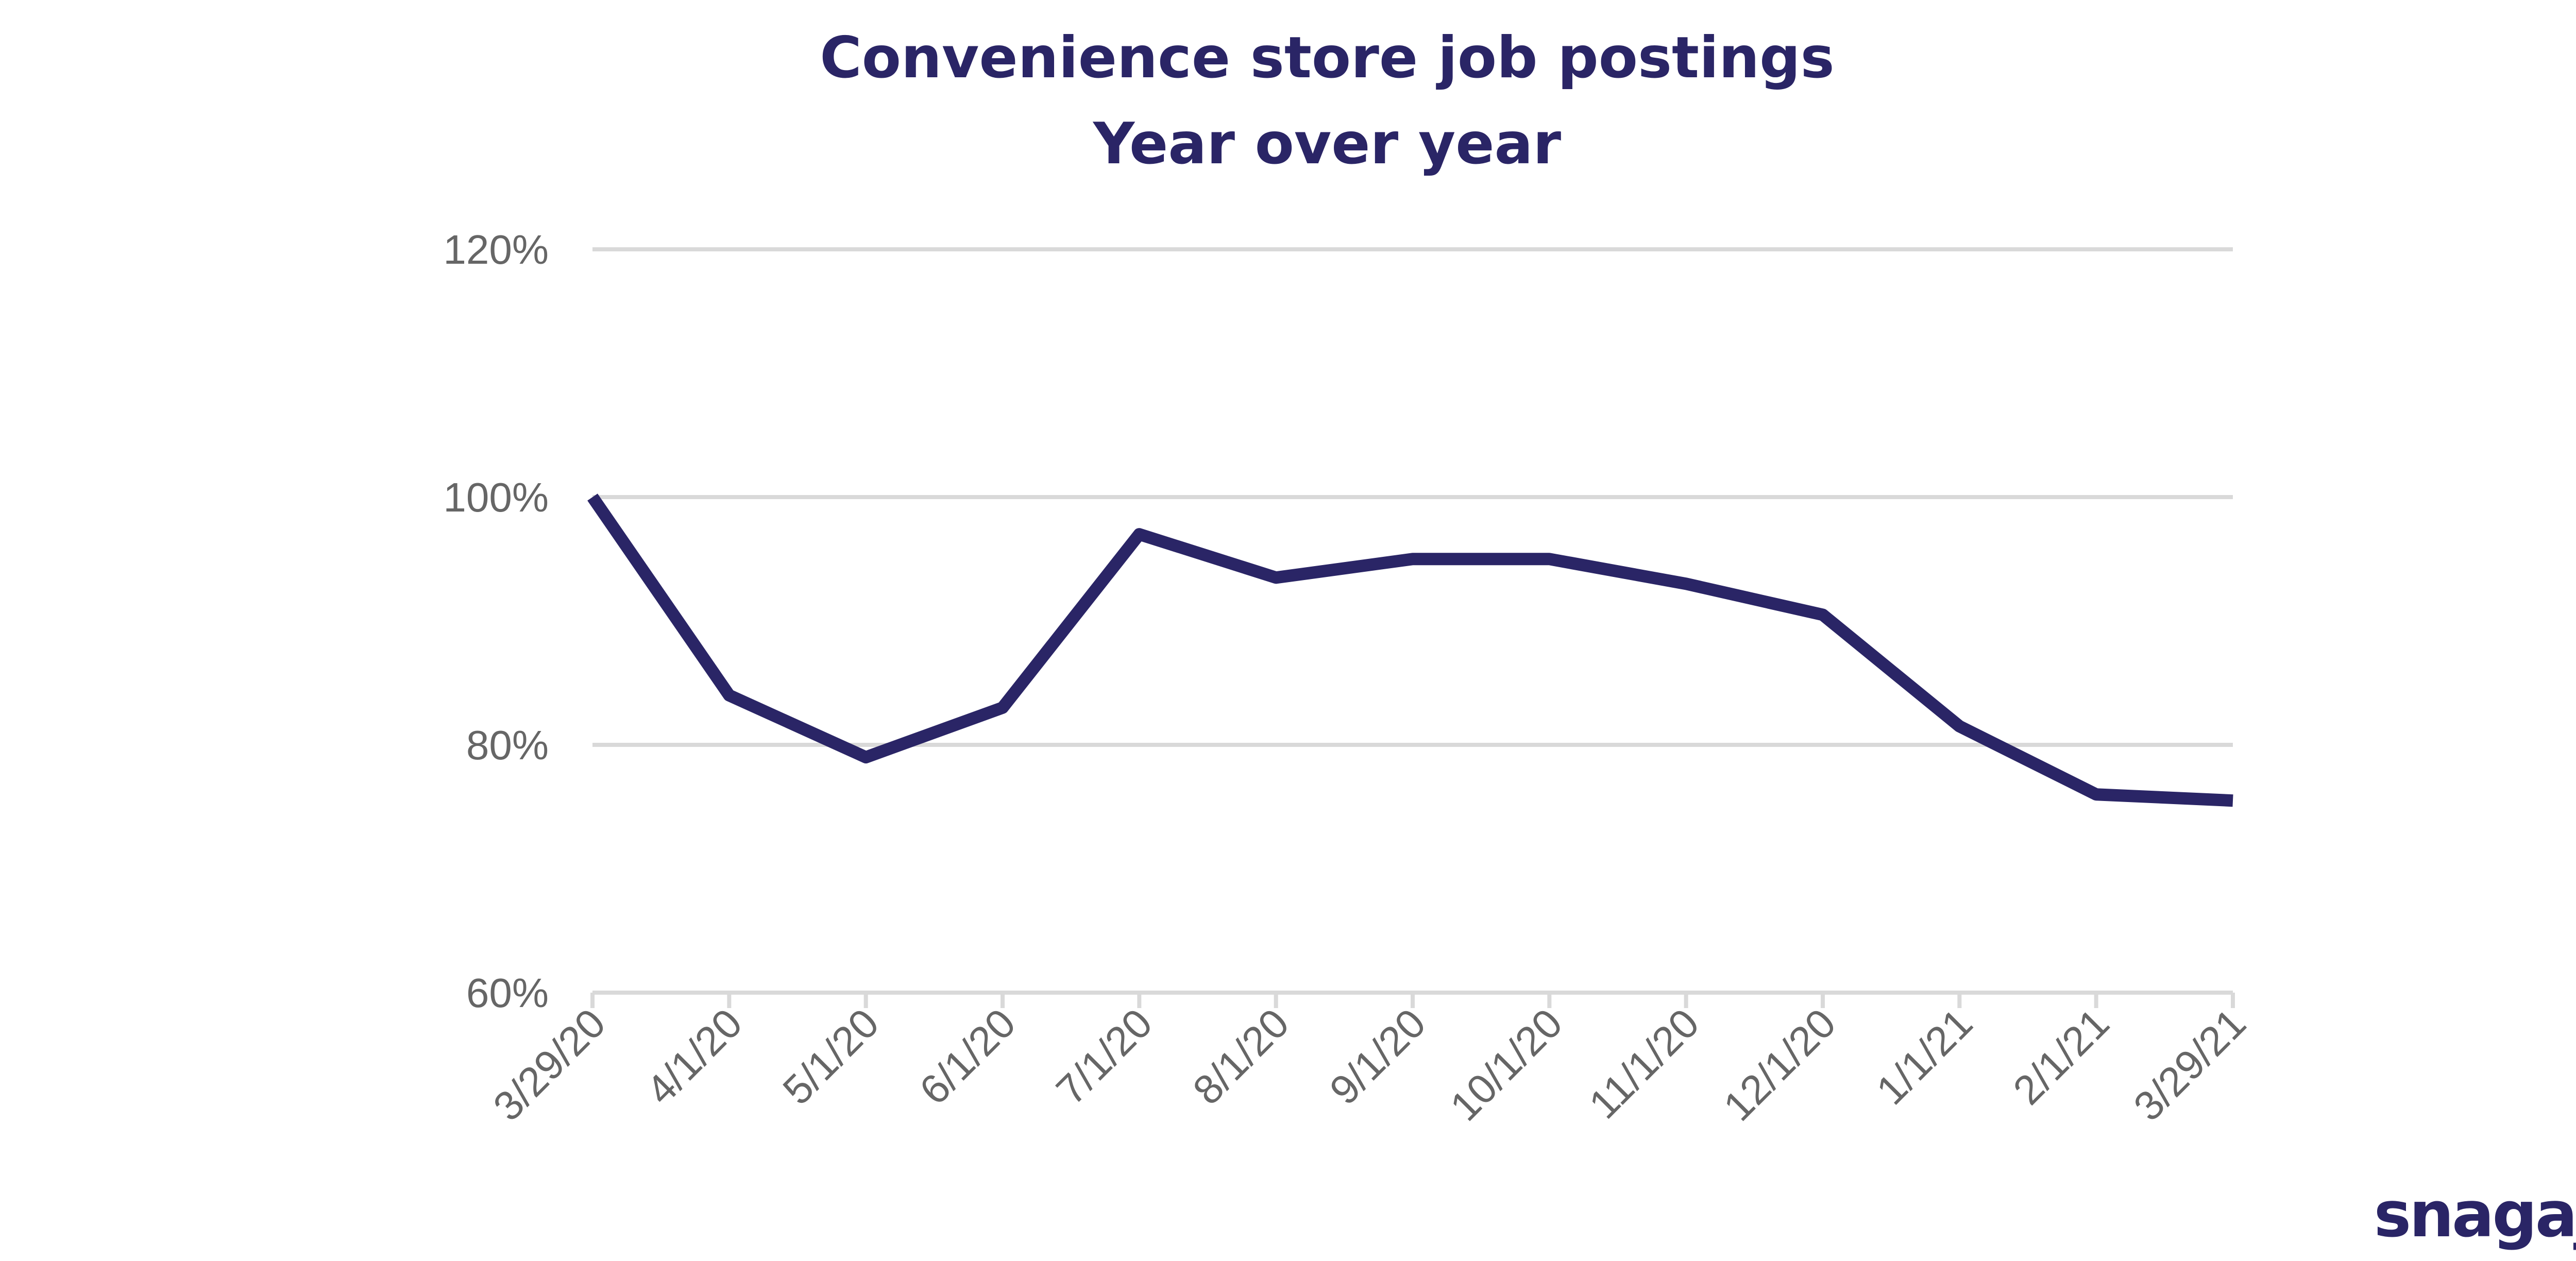 Image resolution: width=2576 pixels, height=1261 pixels. Describe the element at coordinates (507, 993) in the screenshot. I see `y-tick-label: 60%` at that location.